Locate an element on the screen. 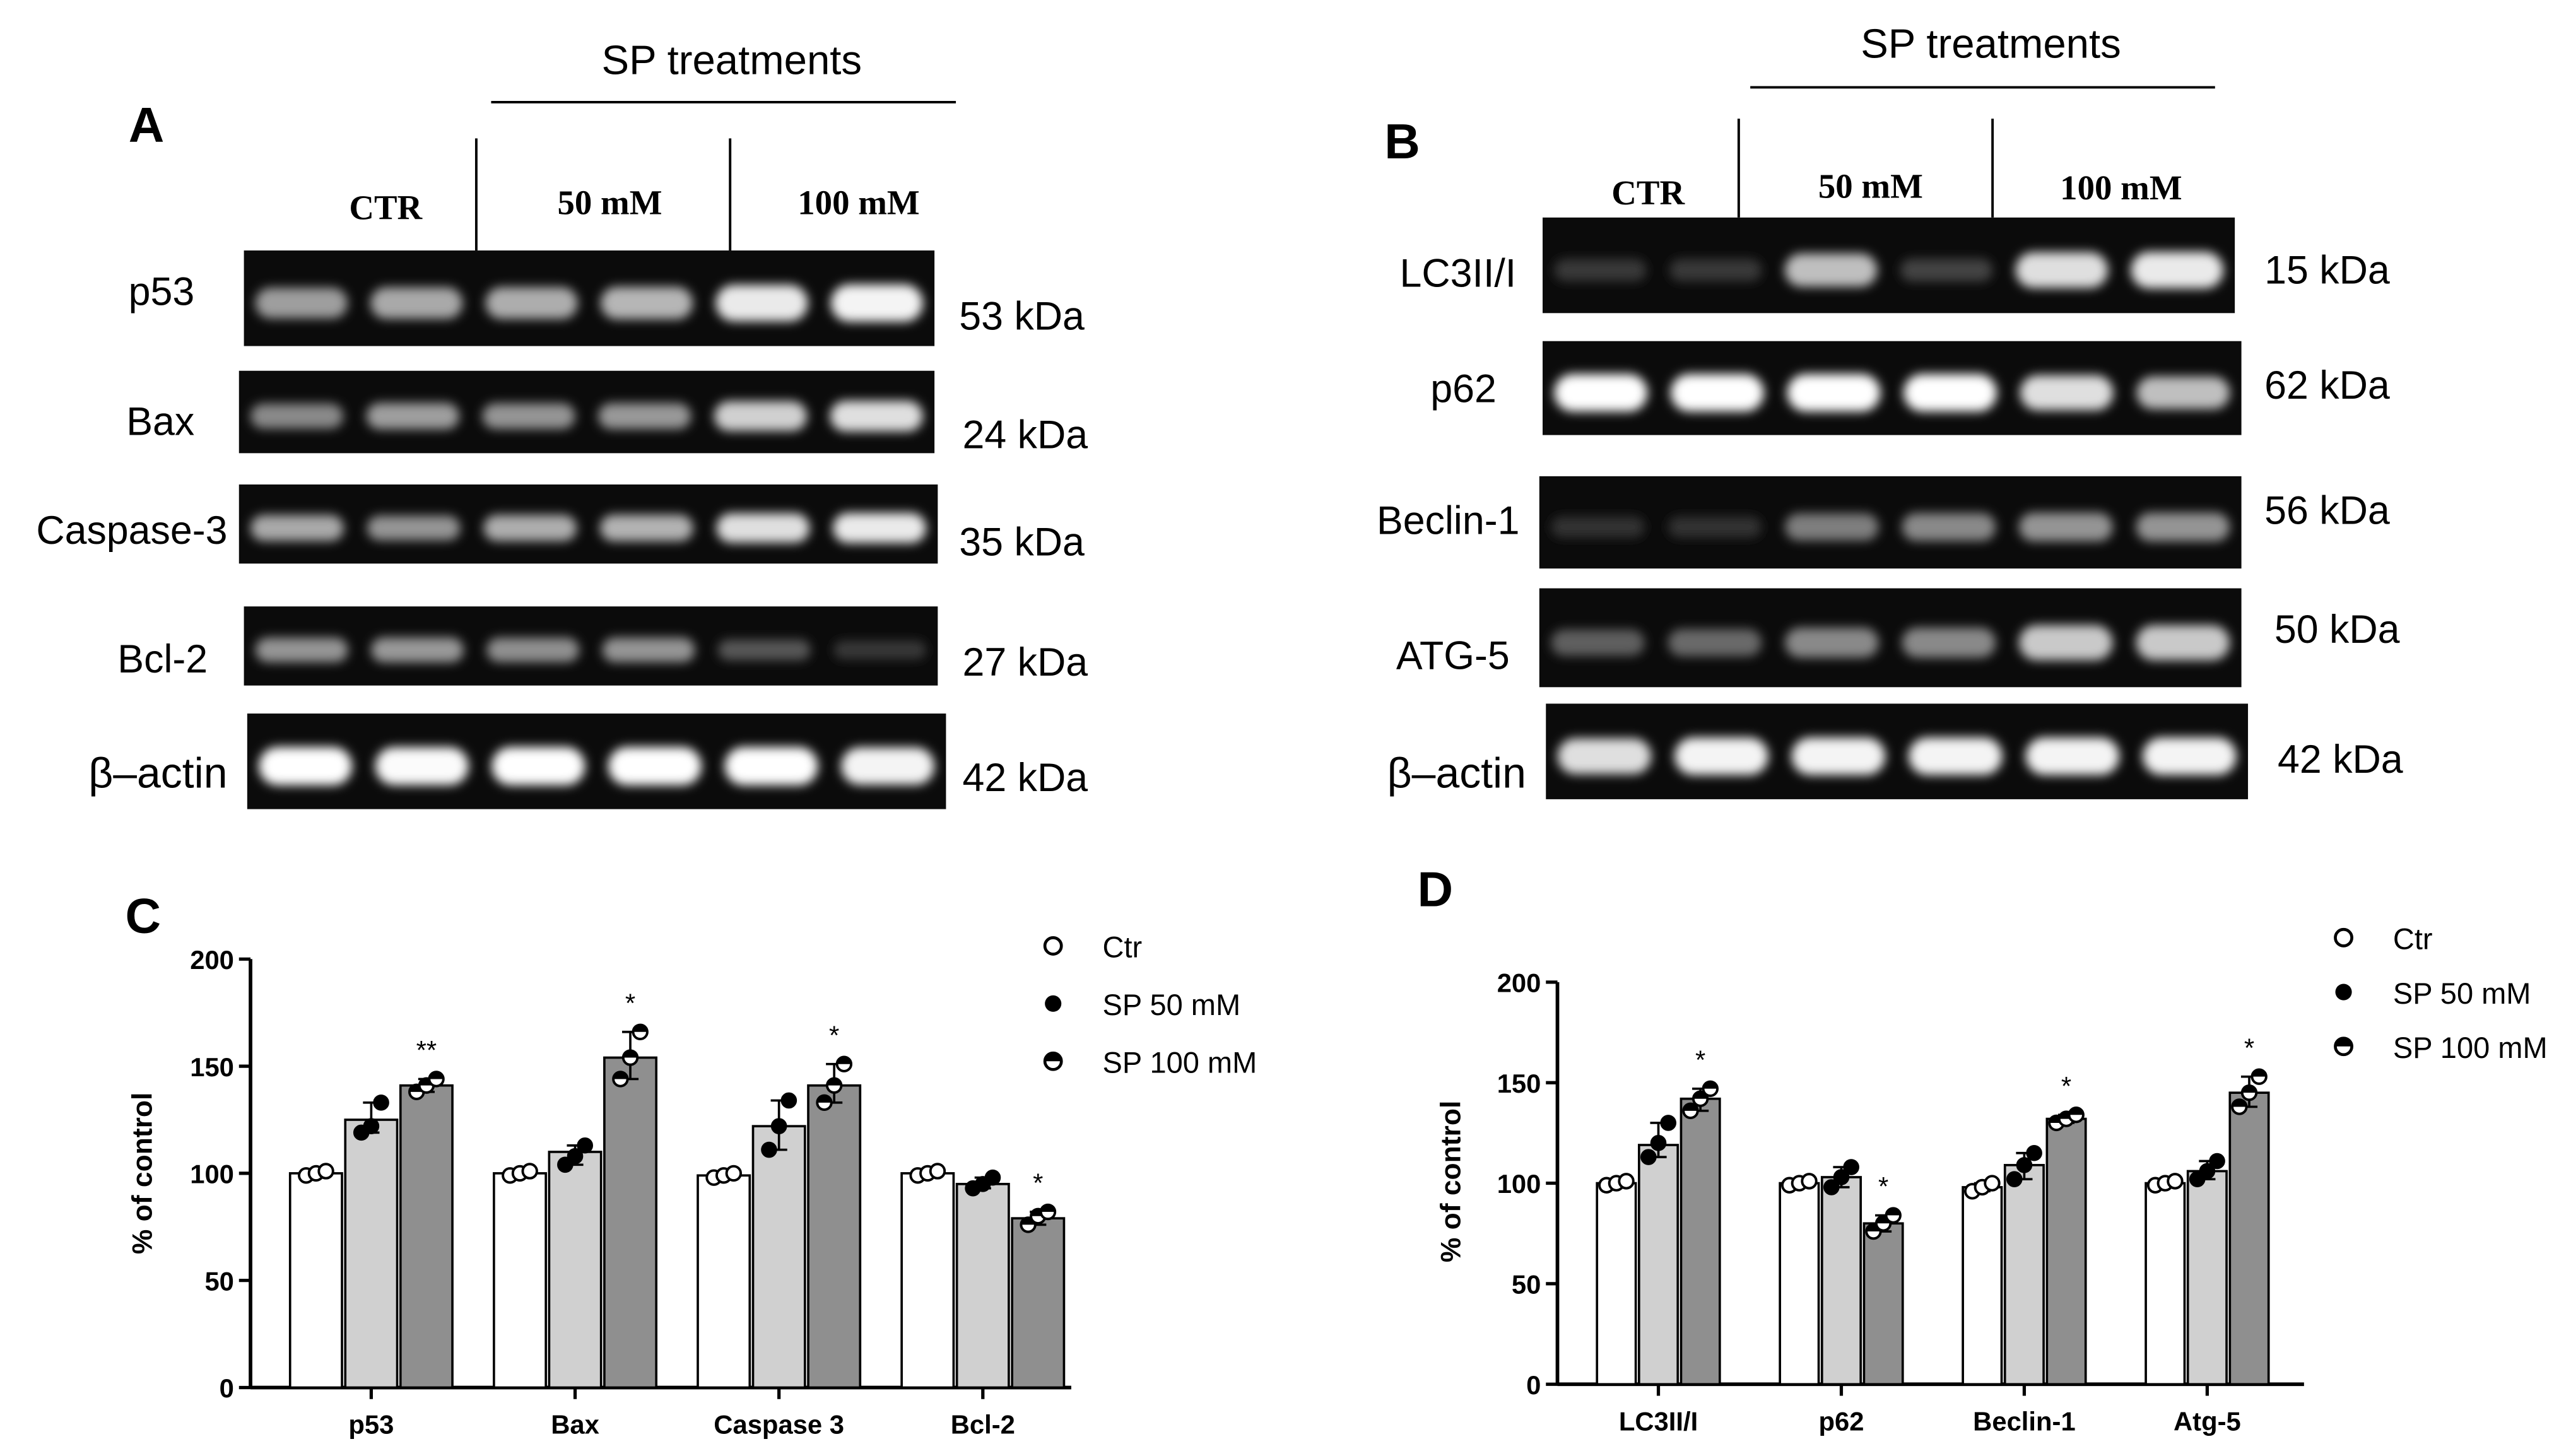 The width and height of the screenshot is (2571, 1456). x-tick-label: p62 is located at coordinates (1841, 1421).